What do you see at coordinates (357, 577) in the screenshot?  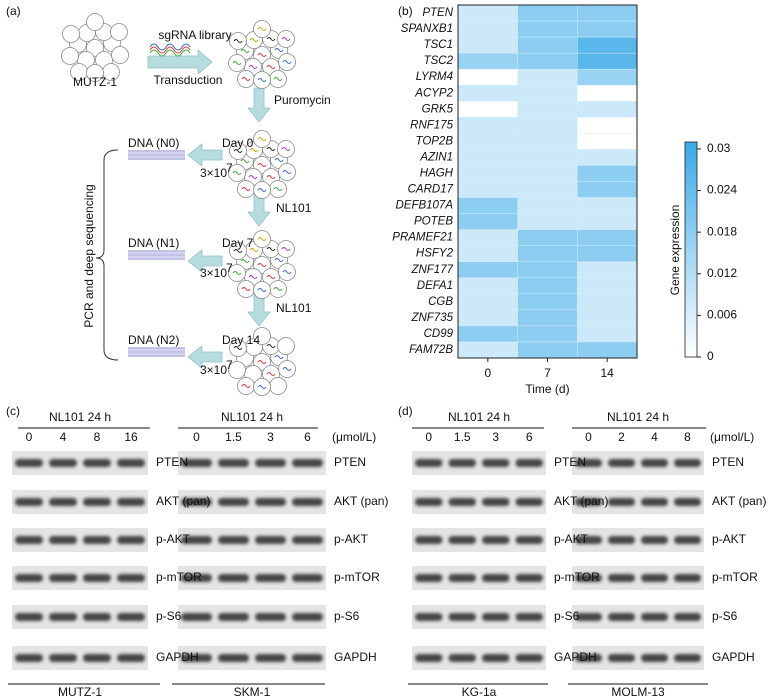 I see `protein-label: p-mTOR` at bounding box center [357, 577].